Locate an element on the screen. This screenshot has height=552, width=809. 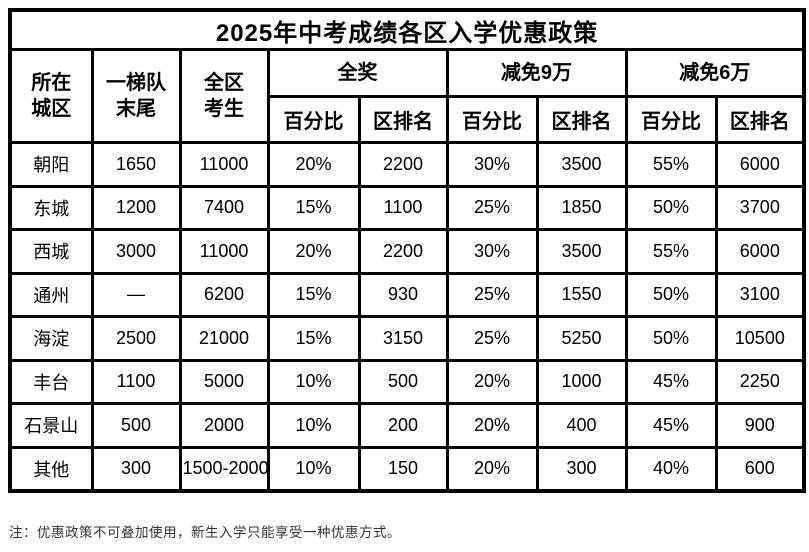
district-cell: 西城 is located at coordinates (51, 251).